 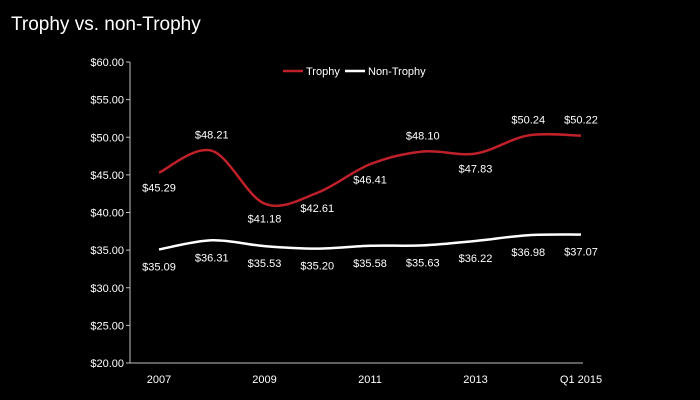 I want to click on non-trophy-legend-label: Non-Trophy, so click(x=397, y=72).